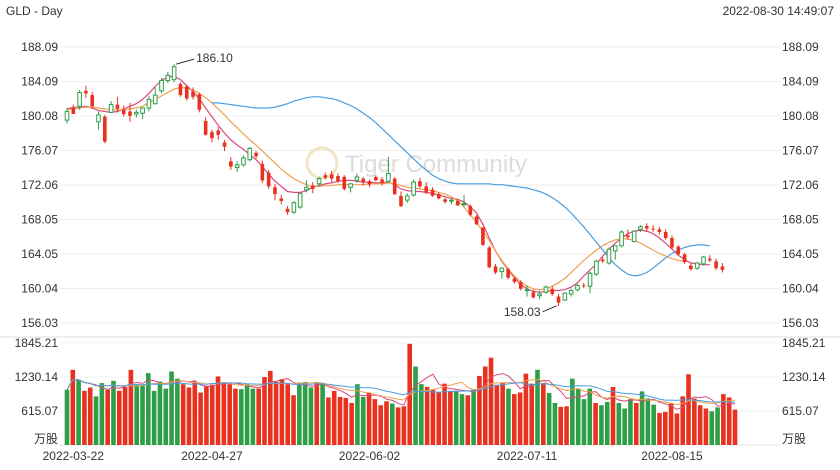  Describe the element at coordinates (212, 456) in the screenshot. I see `date-tick-label: 2022-04-27` at that location.